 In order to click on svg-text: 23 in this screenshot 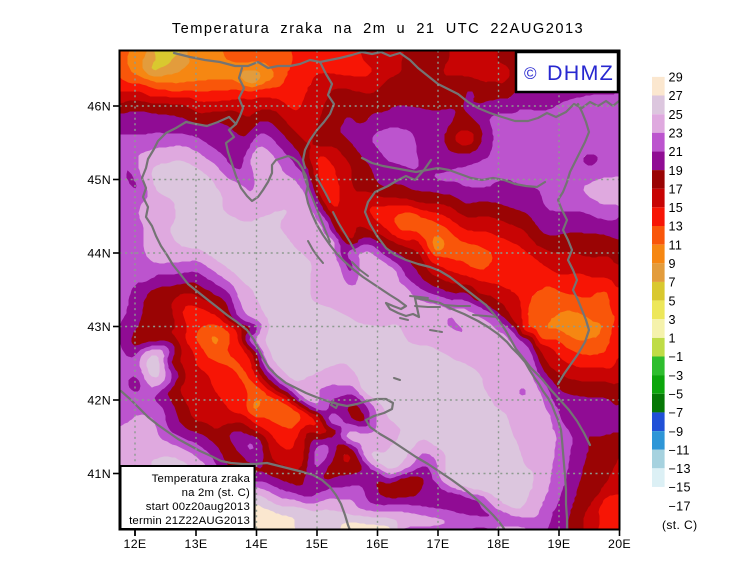, I will do `click(676, 134)`.